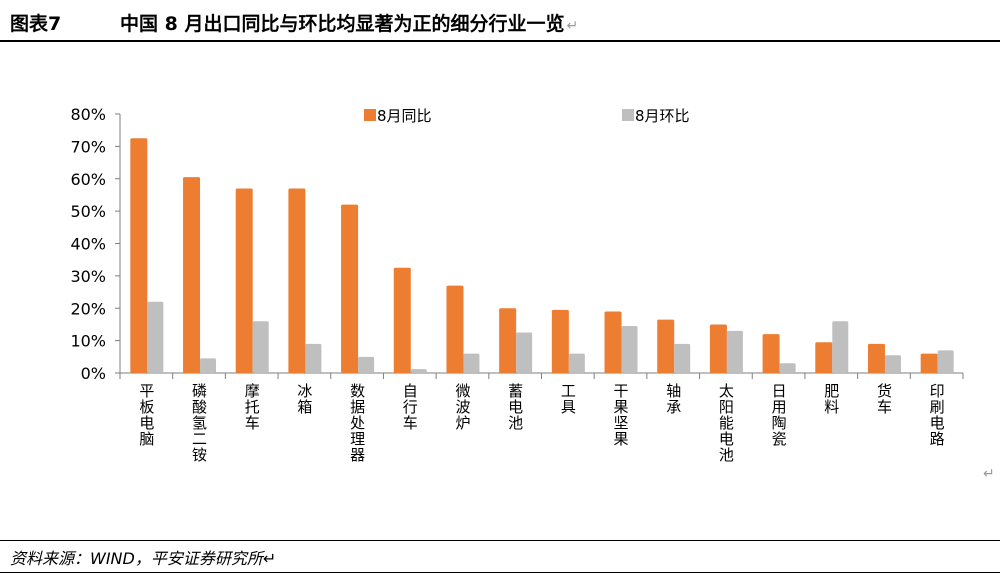 The image size is (1000, 575). What do you see at coordinates (500, 540) in the screenshot?
I see `bottom-rule` at bounding box center [500, 540].